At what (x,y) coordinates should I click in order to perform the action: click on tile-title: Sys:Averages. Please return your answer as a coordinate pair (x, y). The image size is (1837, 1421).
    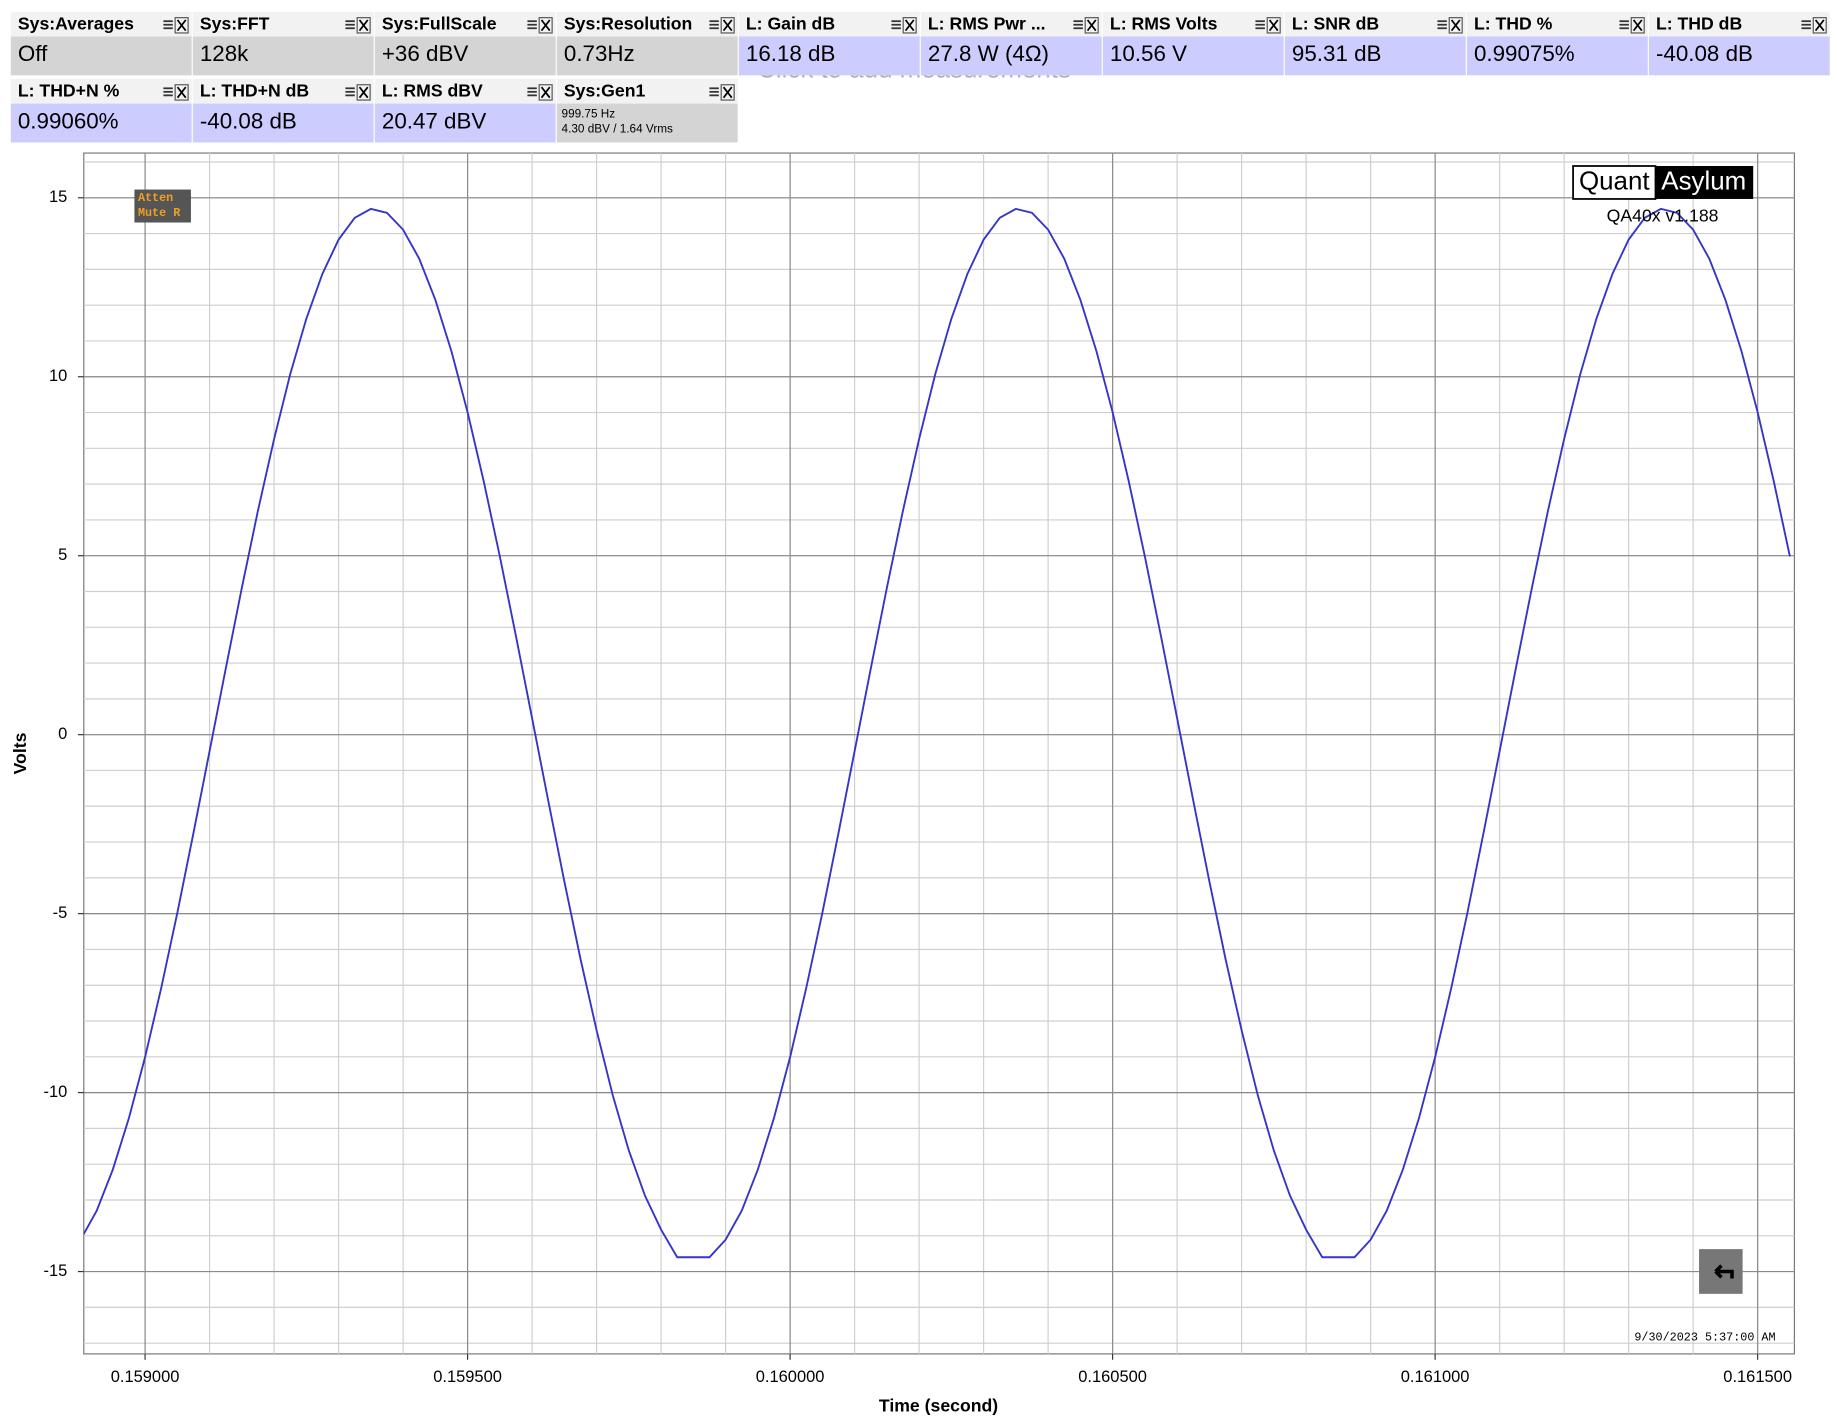
    Looking at the image, I should click on (76, 23).